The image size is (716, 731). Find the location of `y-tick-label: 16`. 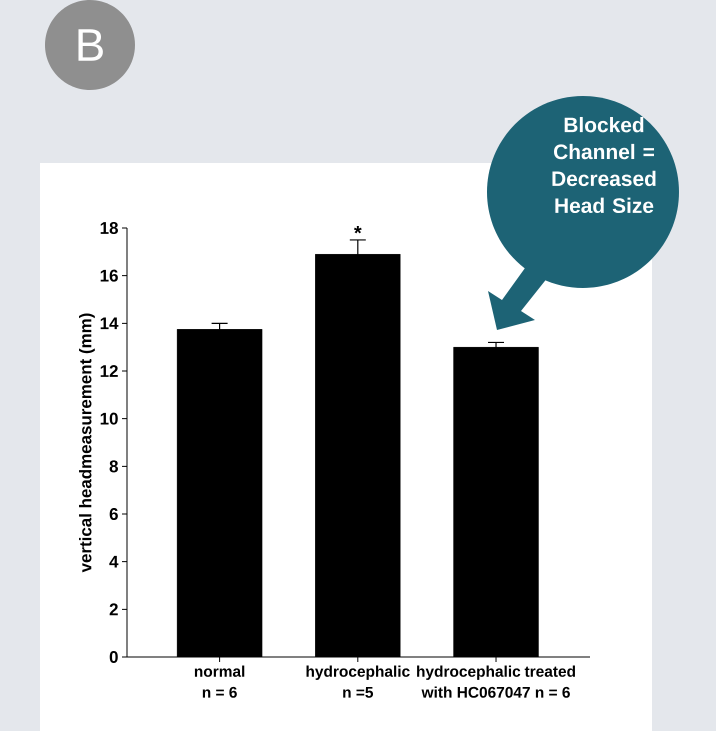

y-tick-label: 16 is located at coordinates (109, 276).